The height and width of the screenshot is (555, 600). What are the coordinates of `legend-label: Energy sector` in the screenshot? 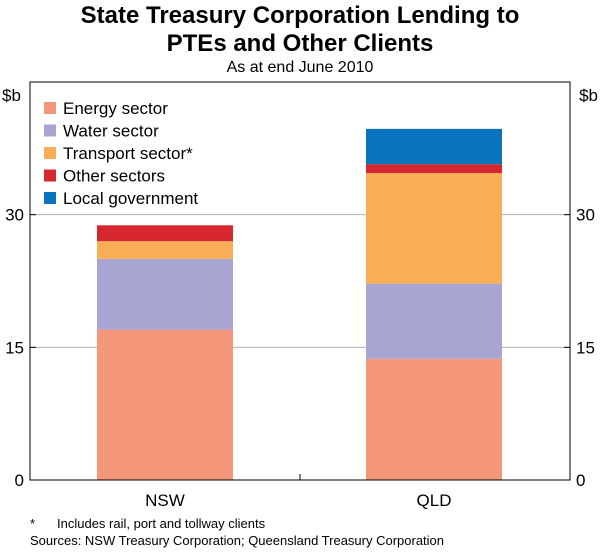 It's located at (115, 108).